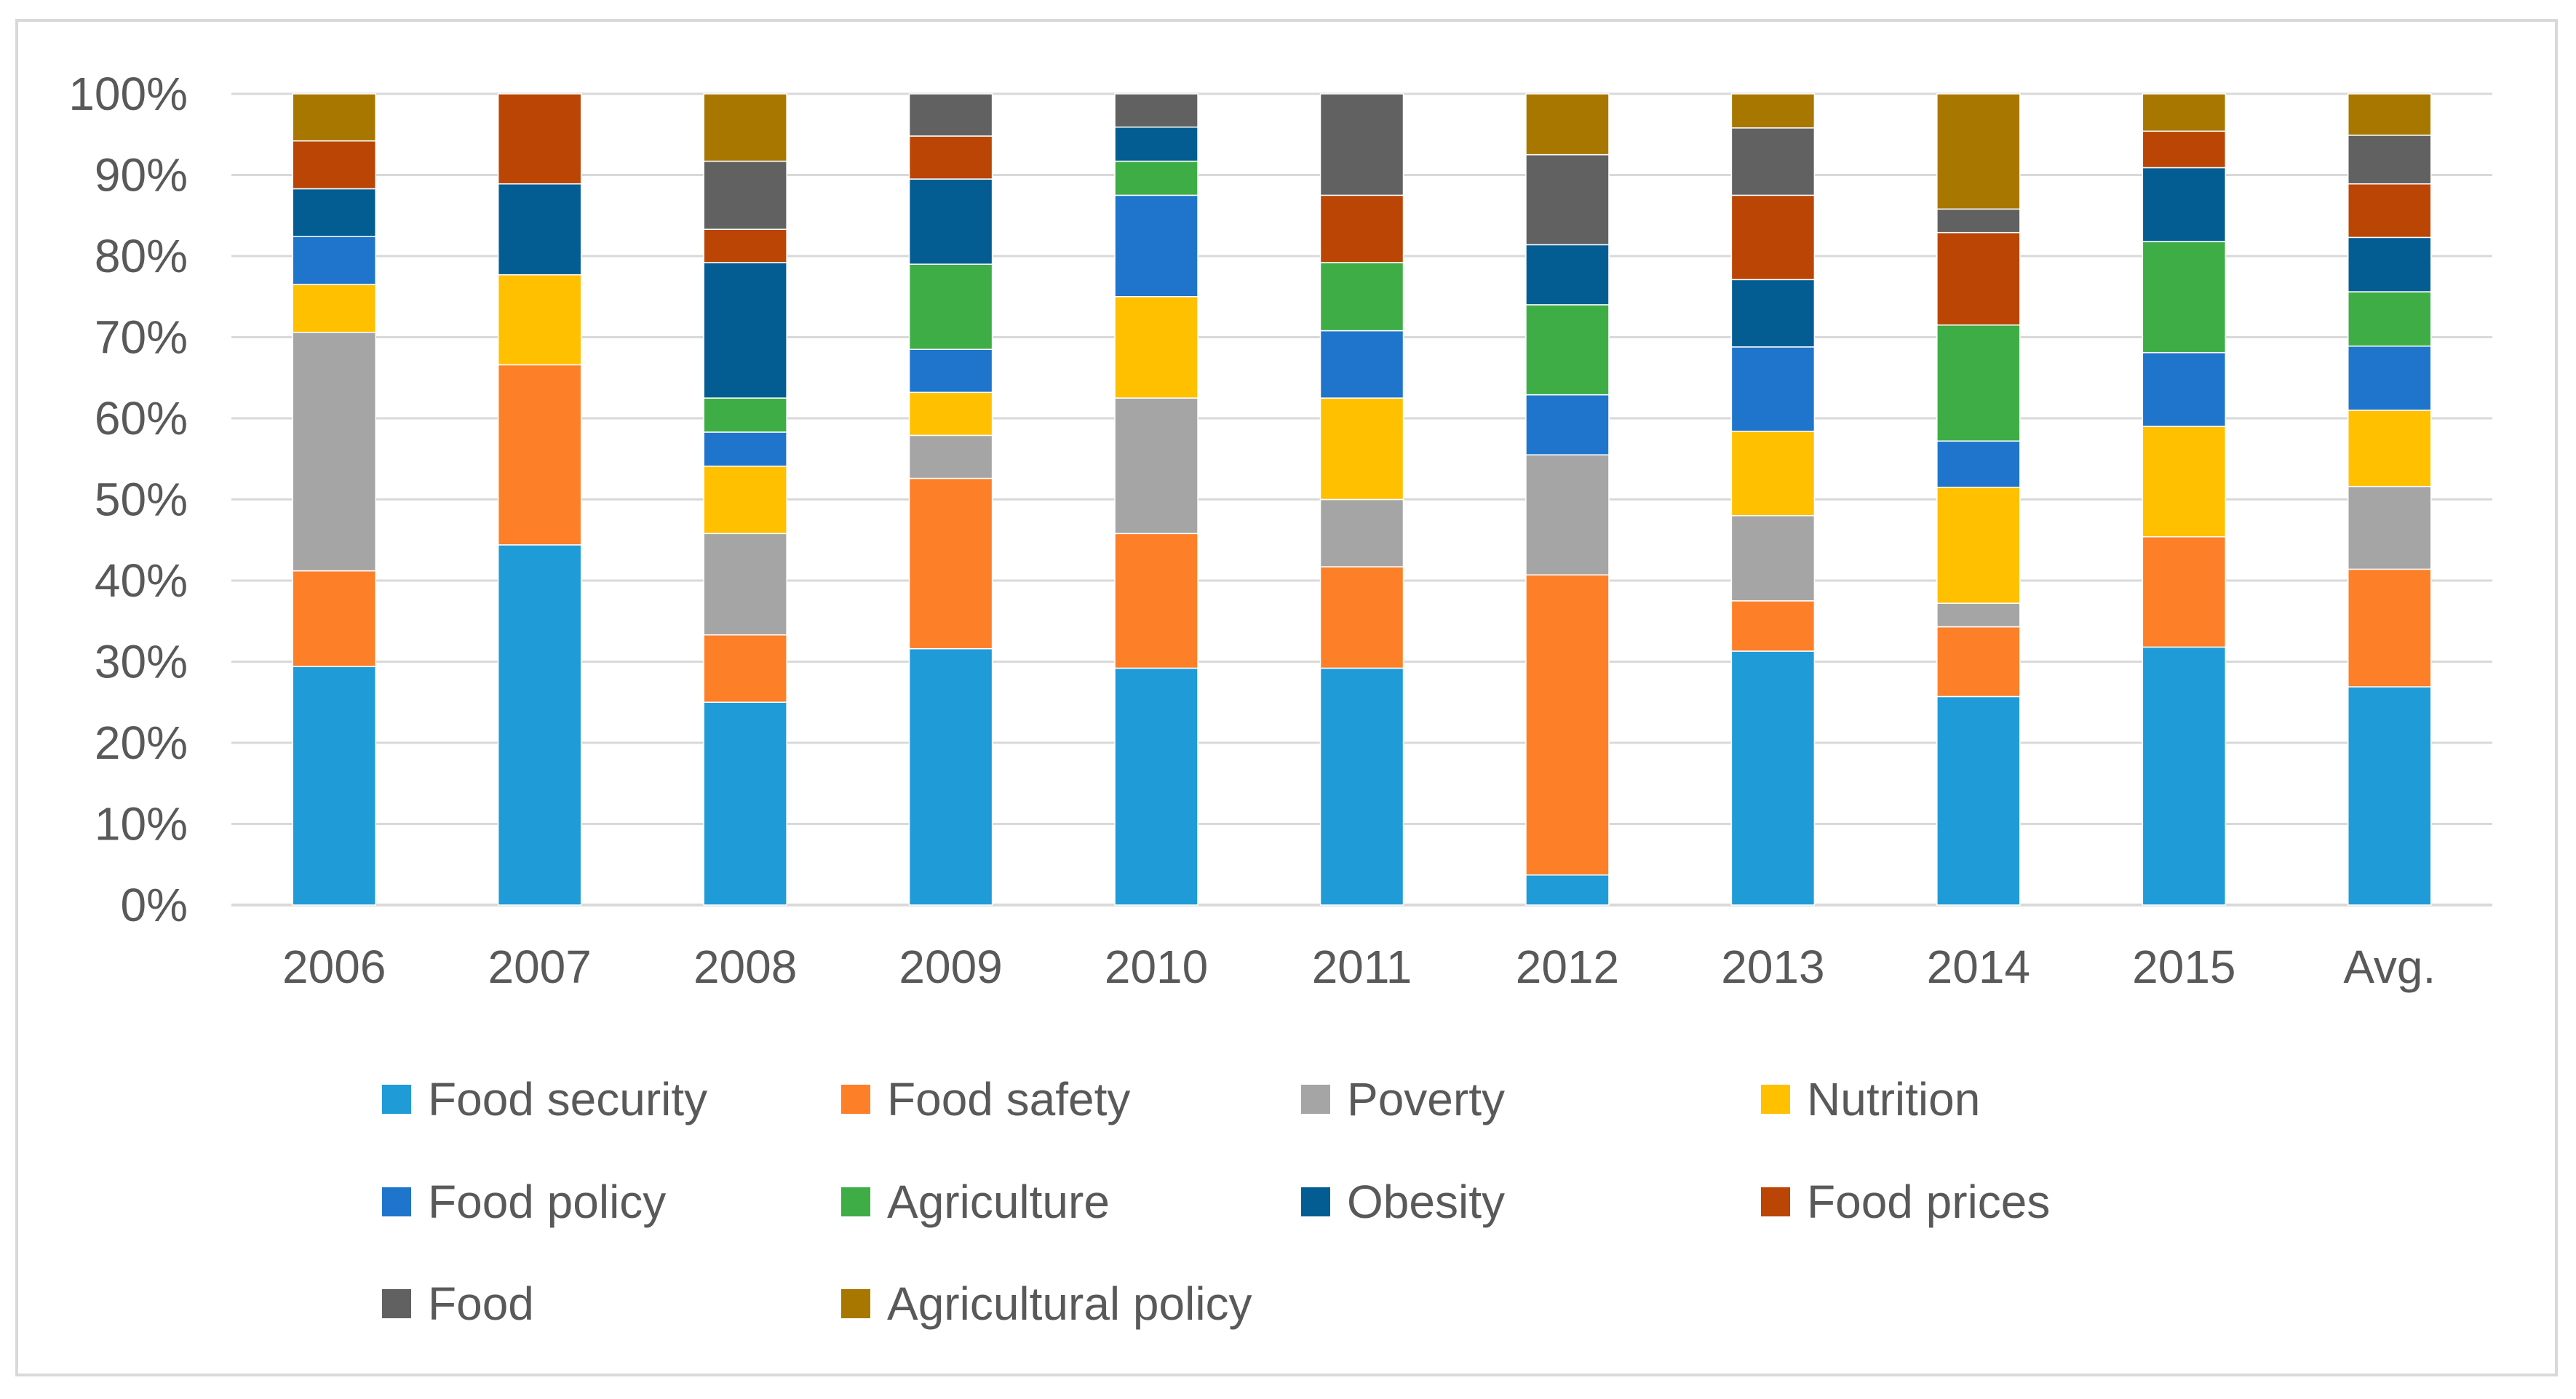 The height and width of the screenshot is (1399, 2576). What do you see at coordinates (1315, 1201) in the screenshot?
I see `legend-swatch-obesity` at bounding box center [1315, 1201].